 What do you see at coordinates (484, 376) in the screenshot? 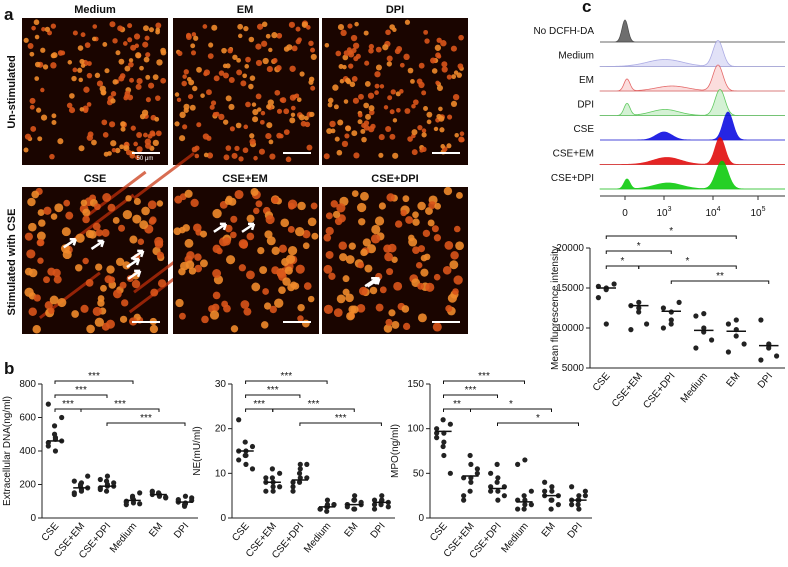
I see `significance: ***` at bounding box center [484, 376].